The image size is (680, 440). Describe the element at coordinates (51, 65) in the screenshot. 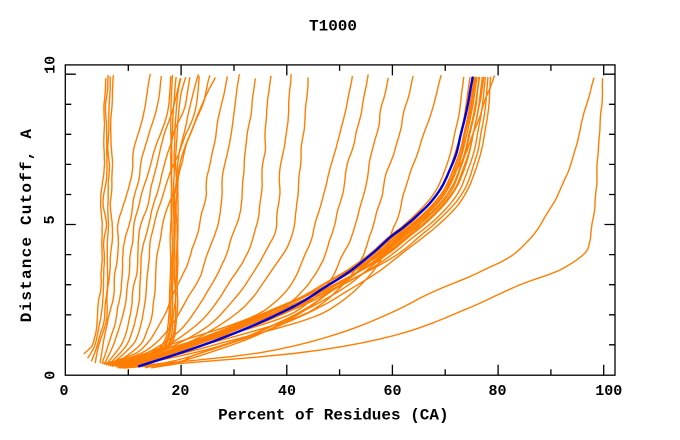

I see `svg-text: 10` at that location.